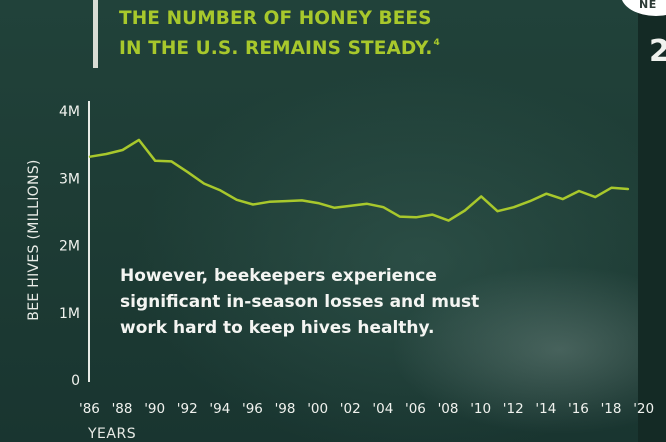 This screenshot has width=666, height=442. What do you see at coordinates (578, 409) in the screenshot?
I see `x-tick-label: '16` at bounding box center [578, 409].